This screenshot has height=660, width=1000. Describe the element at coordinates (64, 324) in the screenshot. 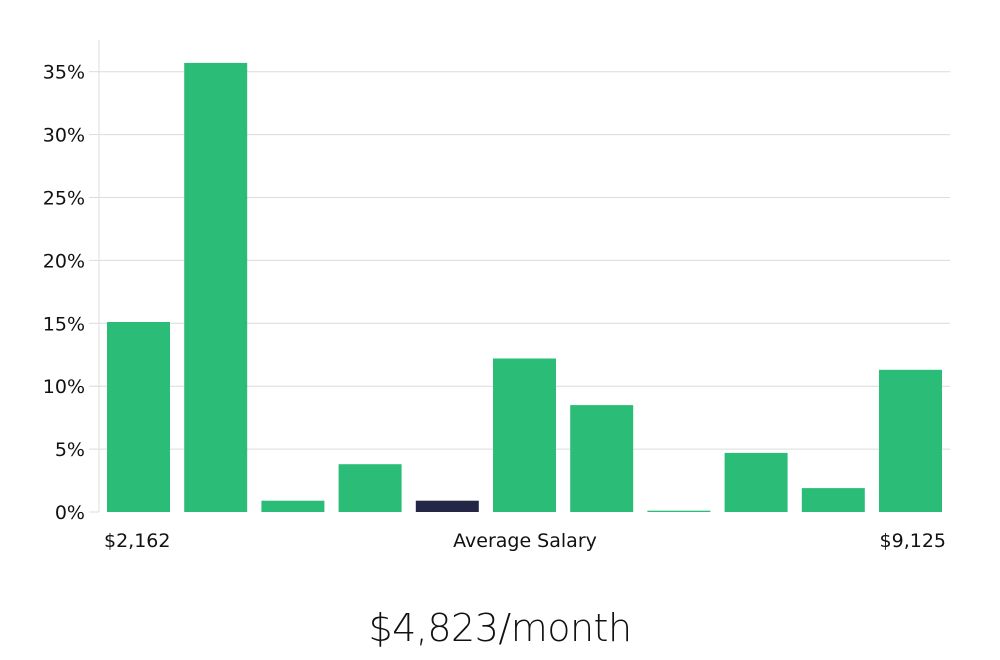

I see `y-tick-label: 15%` at that location.